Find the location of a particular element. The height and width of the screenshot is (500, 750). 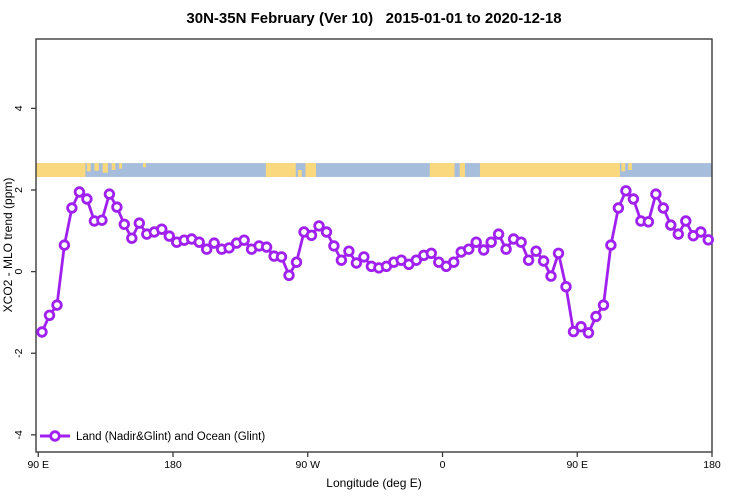

x-axis-label: Longitude (deg E) is located at coordinates (373, 483).